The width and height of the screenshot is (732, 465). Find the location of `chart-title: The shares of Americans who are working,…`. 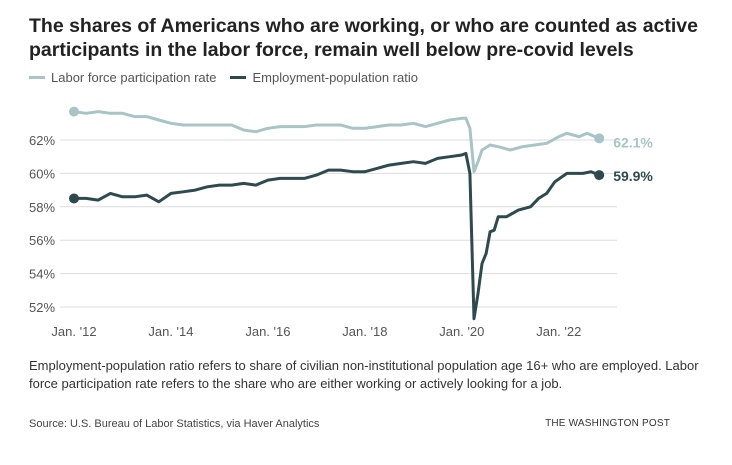

chart-title: The shares of Americans who are working,… is located at coordinates (363, 38).